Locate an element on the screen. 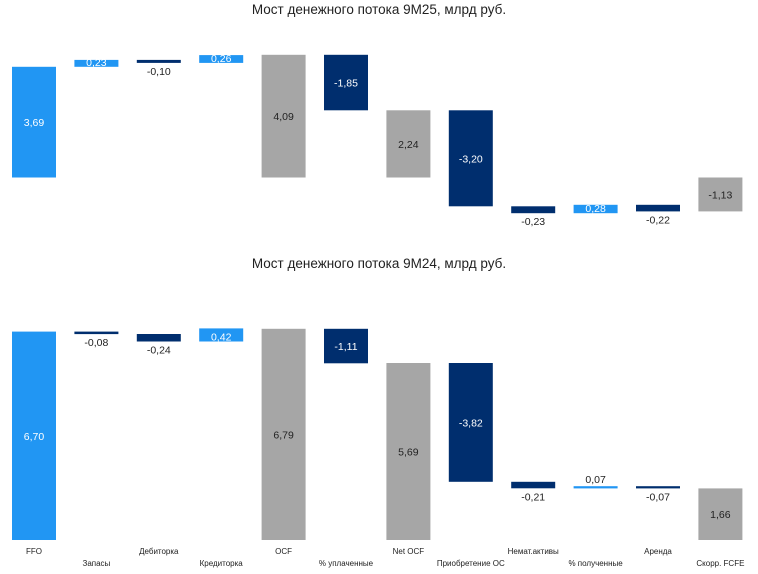  data-label-9m25-6: 2,24 is located at coordinates (408, 145).